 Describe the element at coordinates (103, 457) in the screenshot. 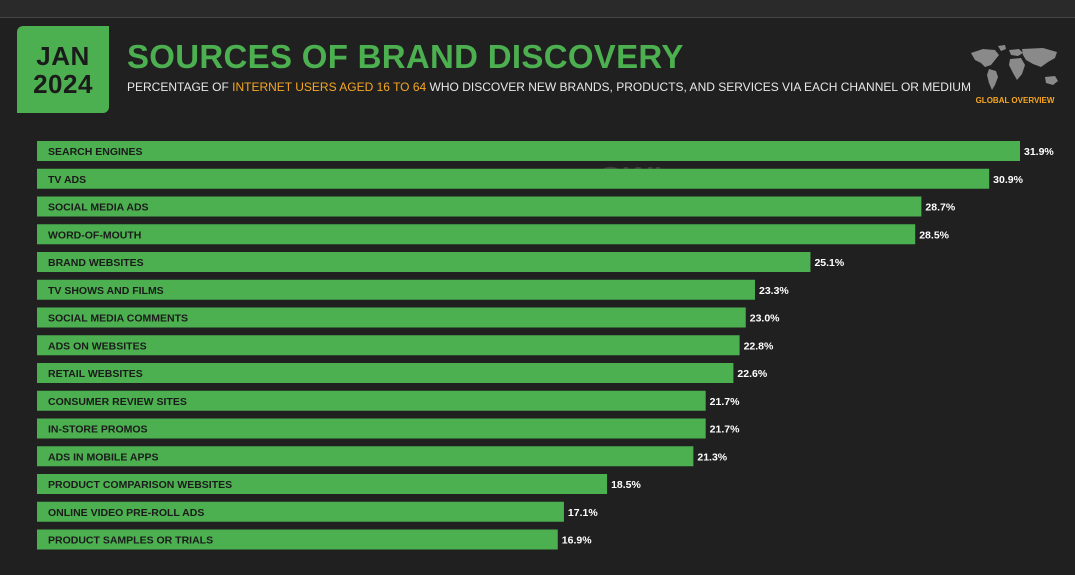

I see `category-label: ADS IN MOBILE APPS` at that location.